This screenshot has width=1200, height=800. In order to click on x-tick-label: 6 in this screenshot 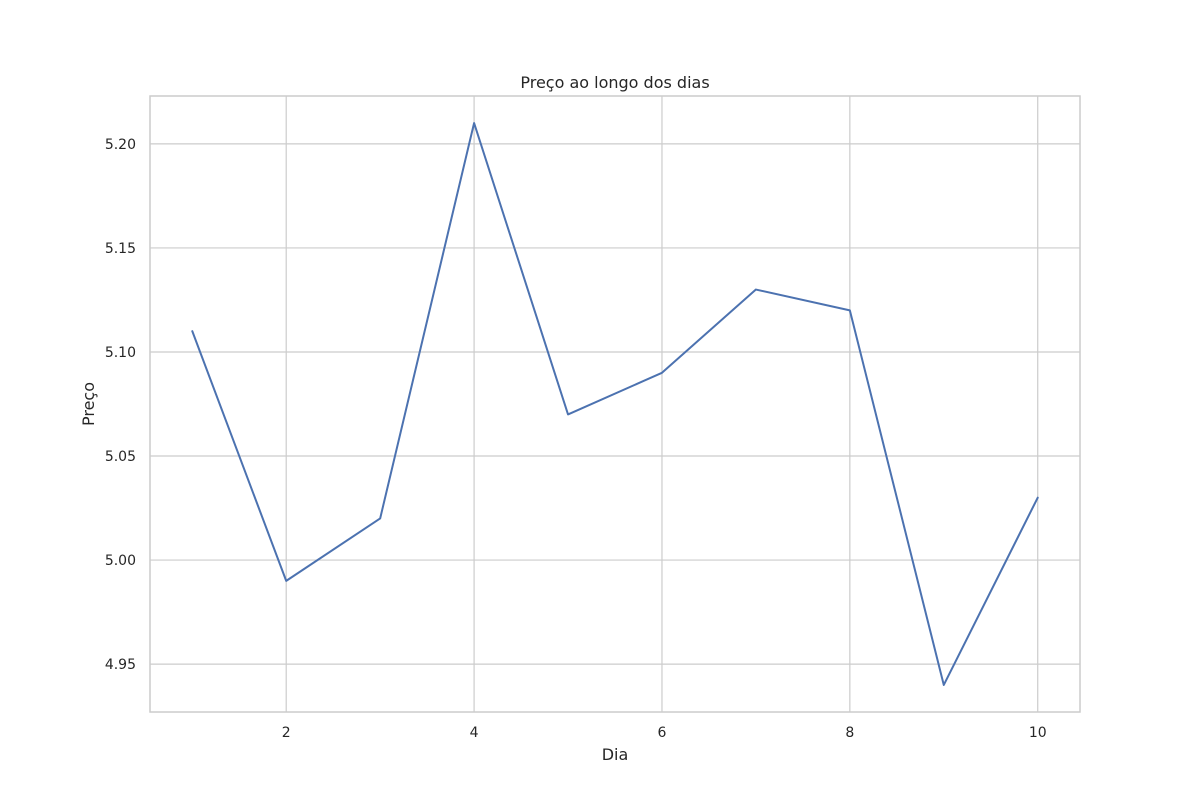, I will do `click(662, 733)`.